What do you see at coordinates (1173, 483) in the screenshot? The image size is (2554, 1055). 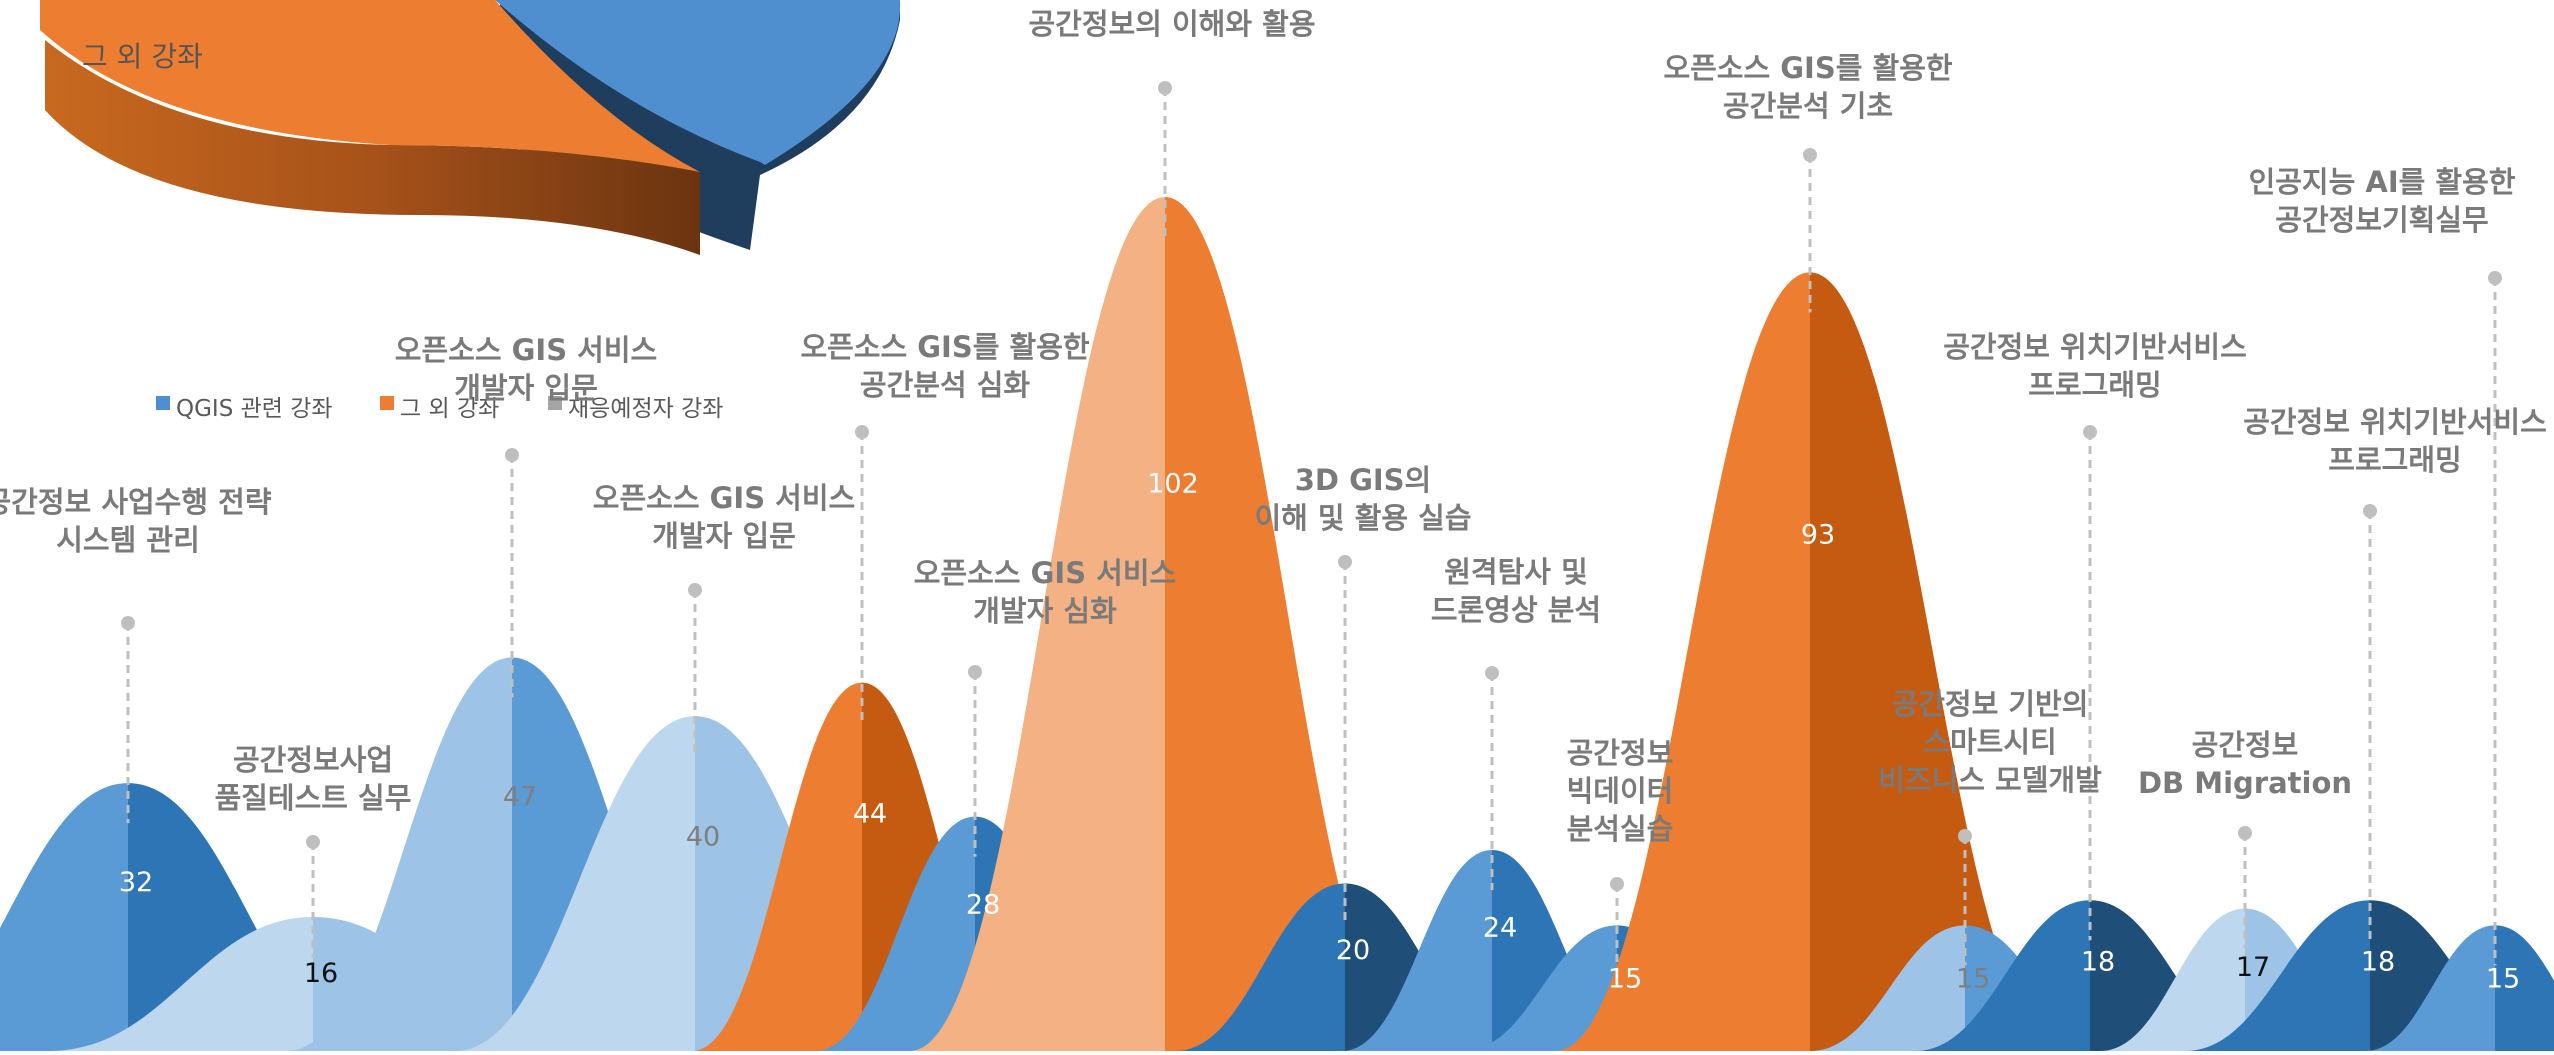 I see `value-label-6: 102` at bounding box center [1173, 483].